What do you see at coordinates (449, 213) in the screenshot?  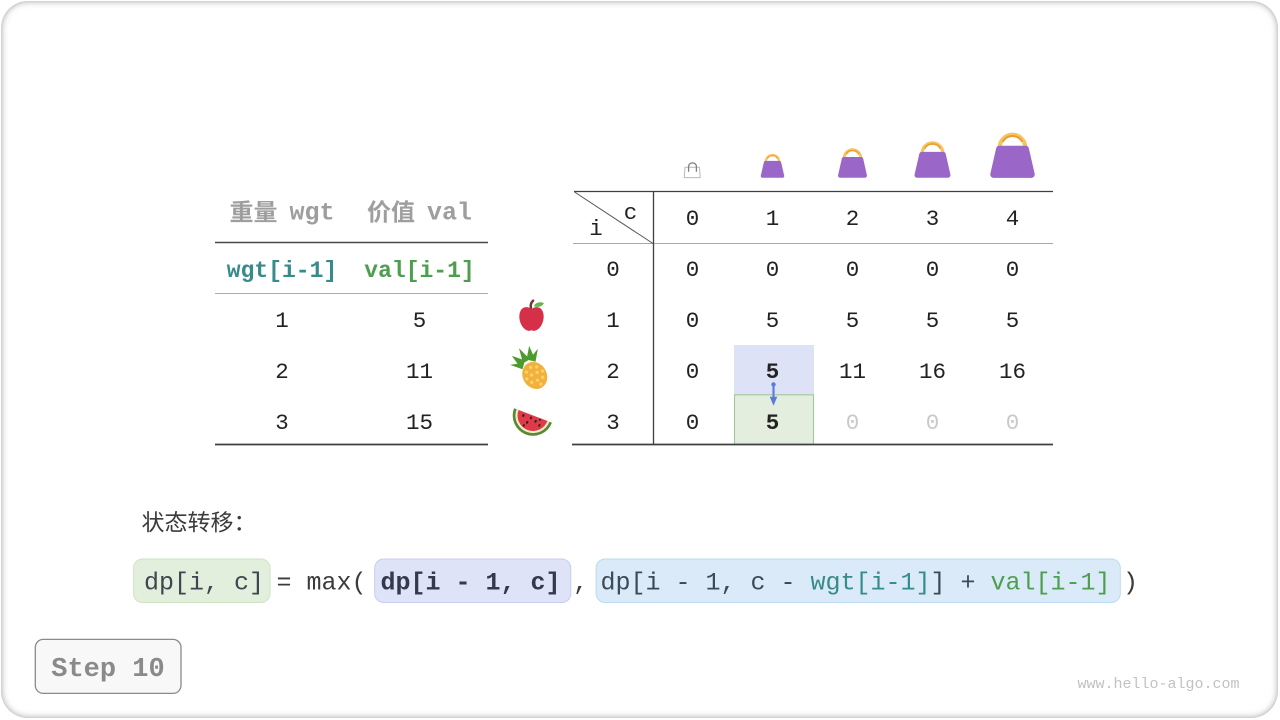 I see `svg-text: val` at bounding box center [449, 213].